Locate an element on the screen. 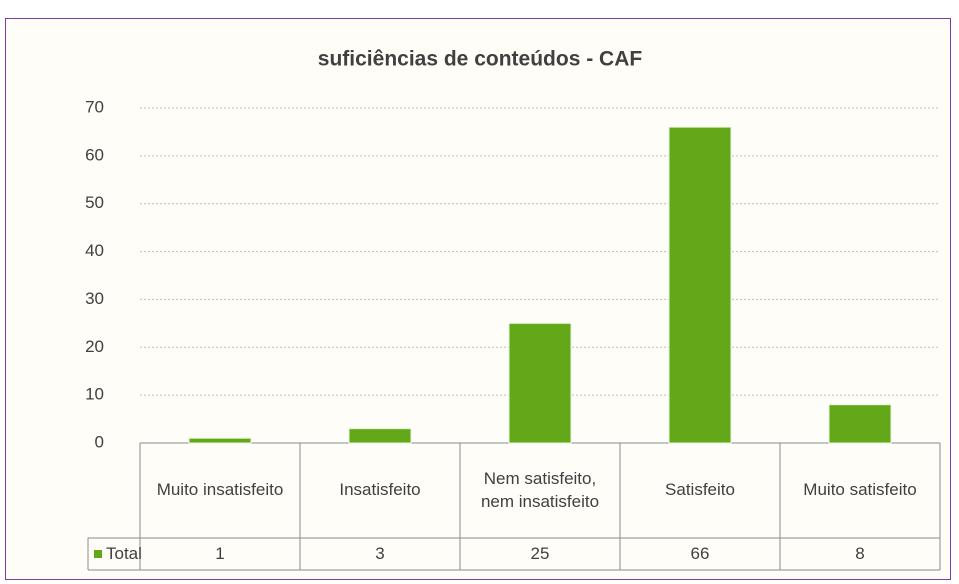 This screenshot has height=584, width=959. x-tick-label: Satisfeito is located at coordinates (700, 490).